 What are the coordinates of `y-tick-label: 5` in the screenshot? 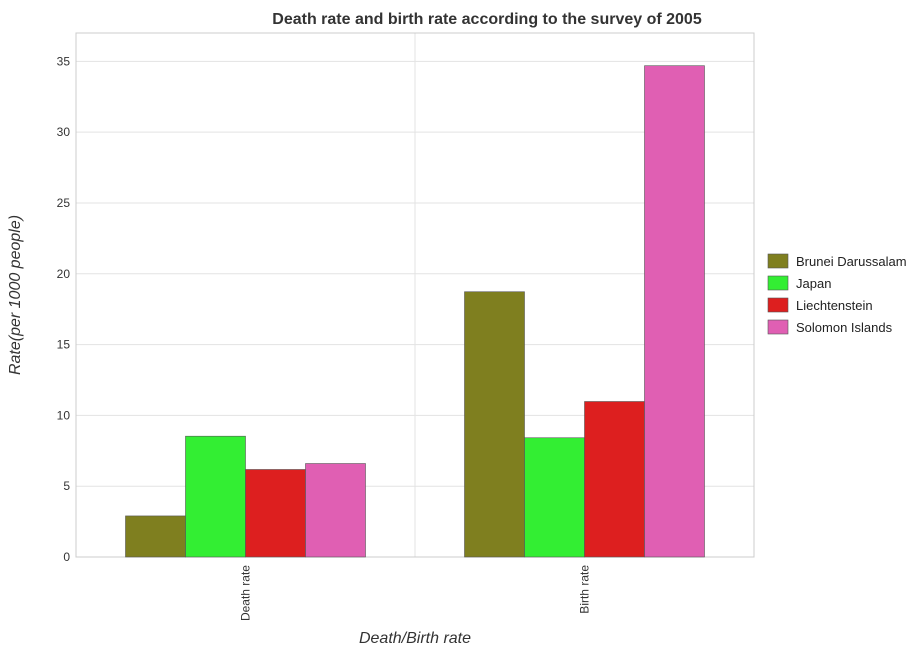 It's located at (66, 486).